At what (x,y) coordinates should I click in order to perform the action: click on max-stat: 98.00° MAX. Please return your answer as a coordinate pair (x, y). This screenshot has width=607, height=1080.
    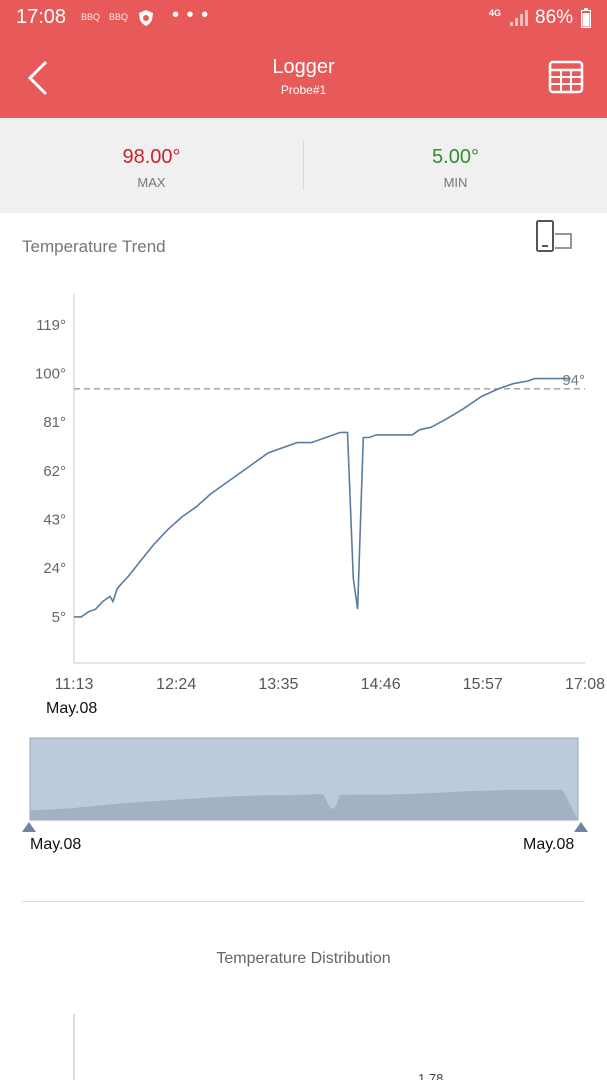
    Looking at the image, I should click on (151, 168).